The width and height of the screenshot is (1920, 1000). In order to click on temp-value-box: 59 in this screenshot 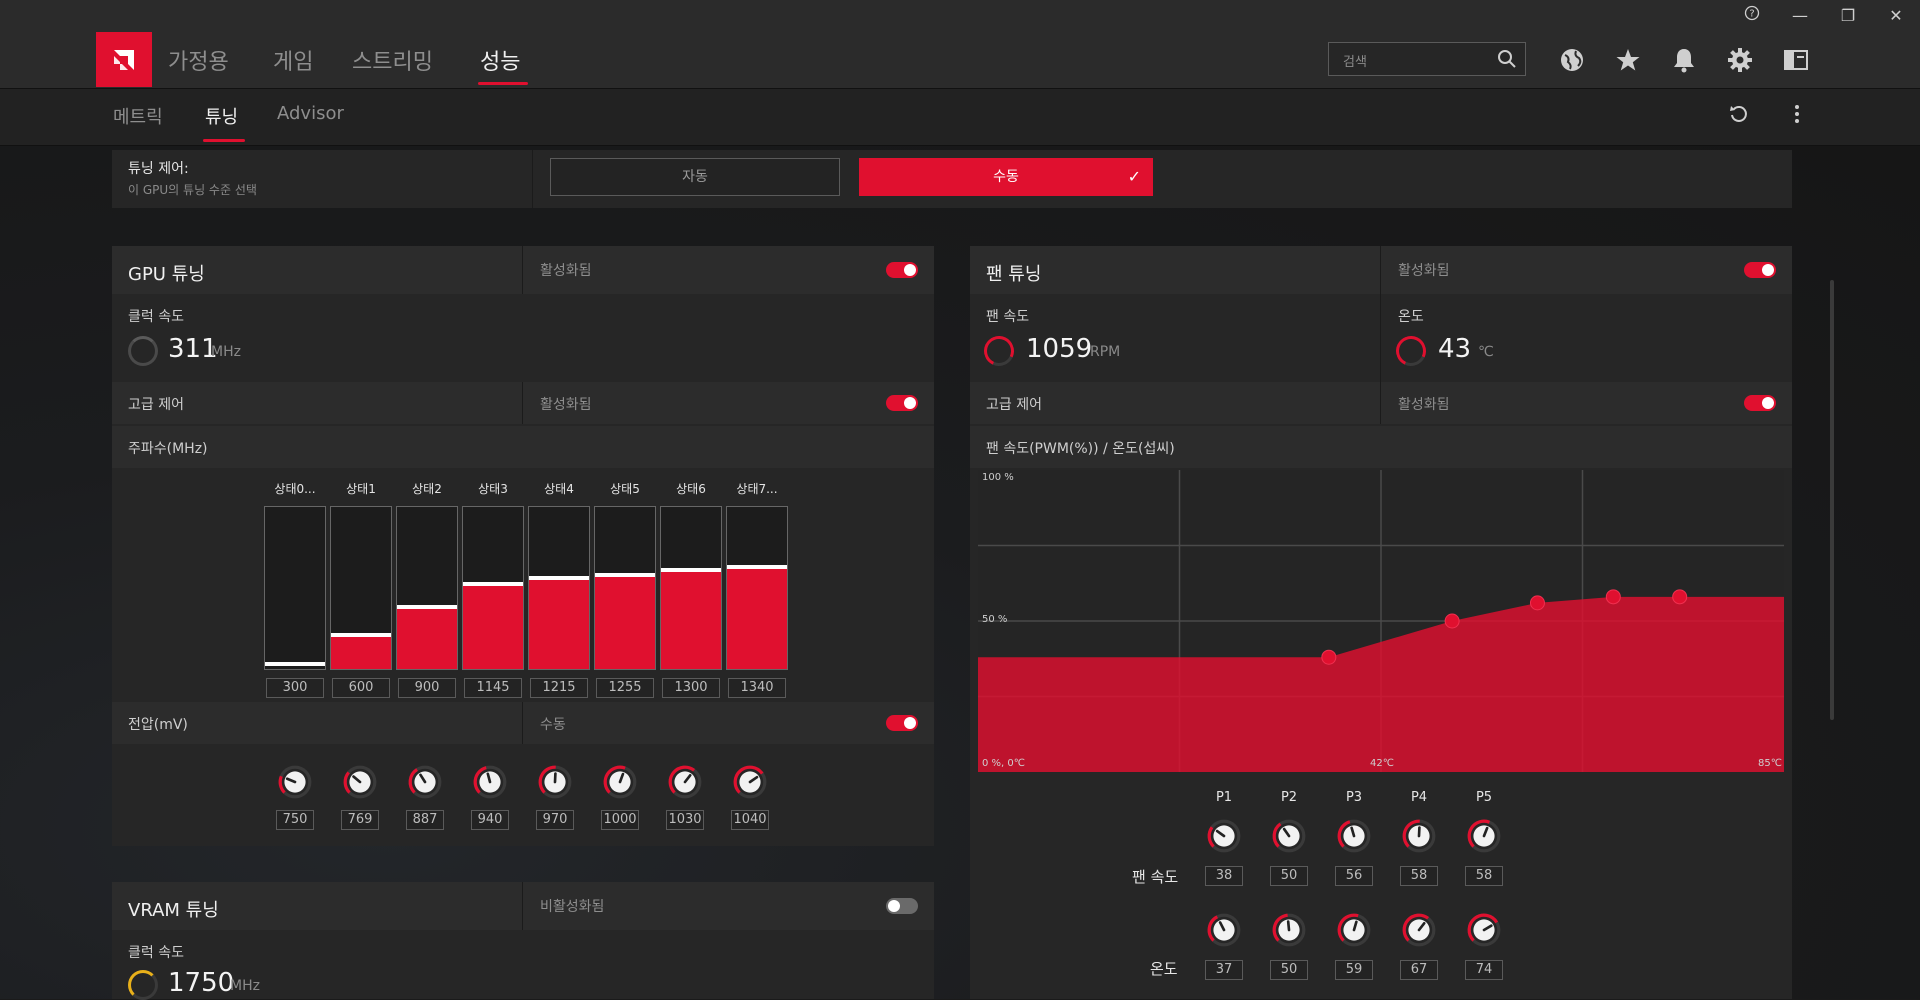, I will do `click(1354, 970)`.